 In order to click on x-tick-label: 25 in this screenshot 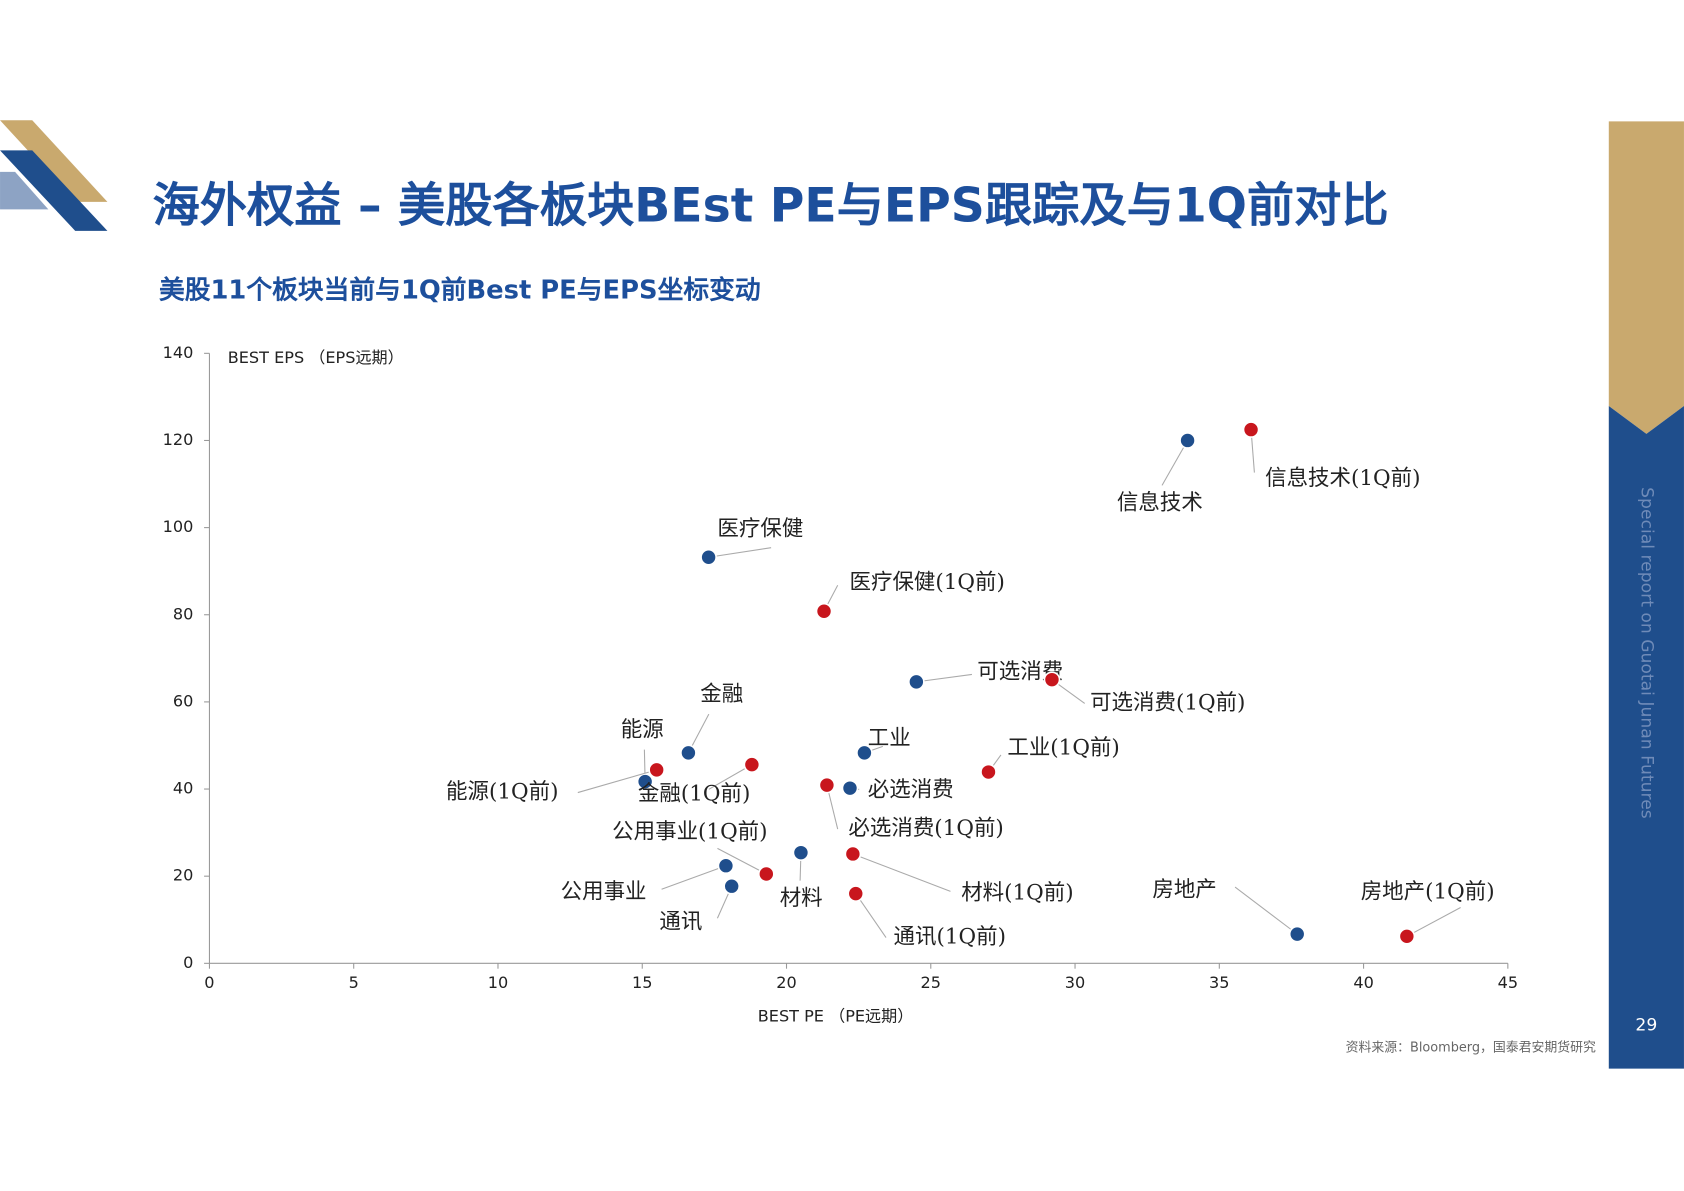, I will do `click(931, 982)`.